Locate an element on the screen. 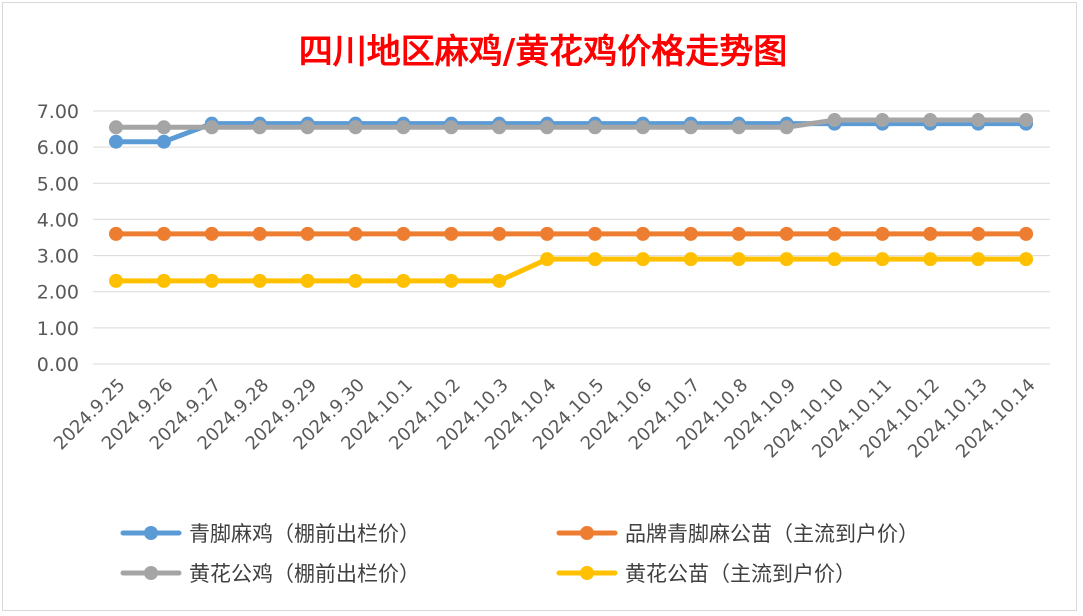  y-tick-label: 0.00 is located at coordinates (58, 365).